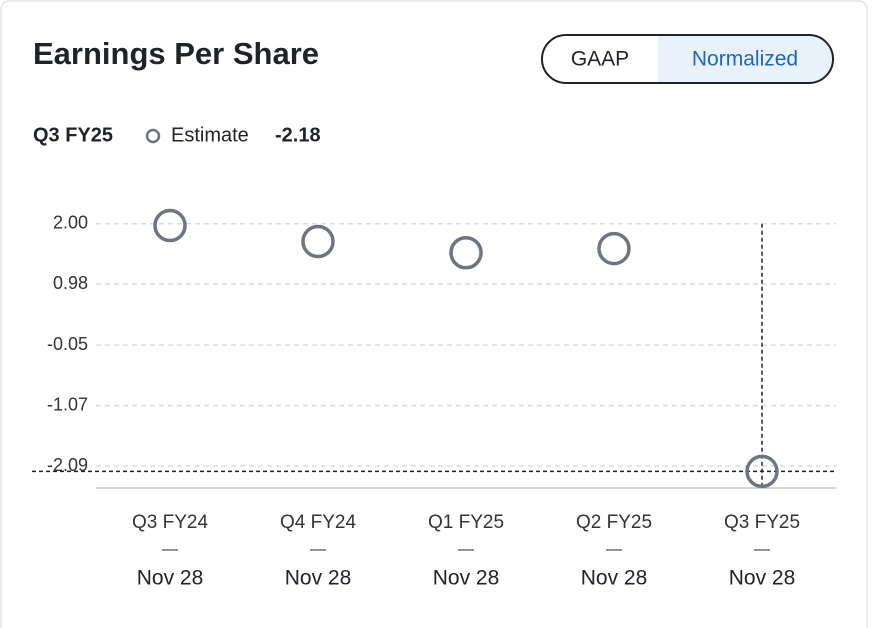  I want to click on chart-title: Earnings Per Share, so click(176, 53).